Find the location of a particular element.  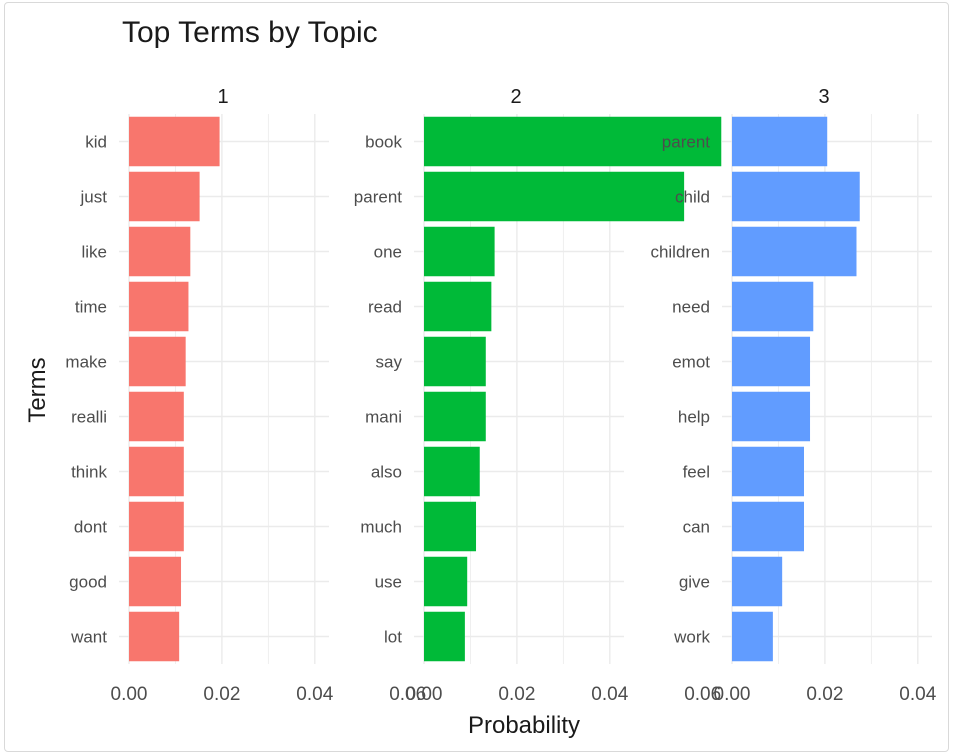

bar-realli is located at coordinates (156, 416).